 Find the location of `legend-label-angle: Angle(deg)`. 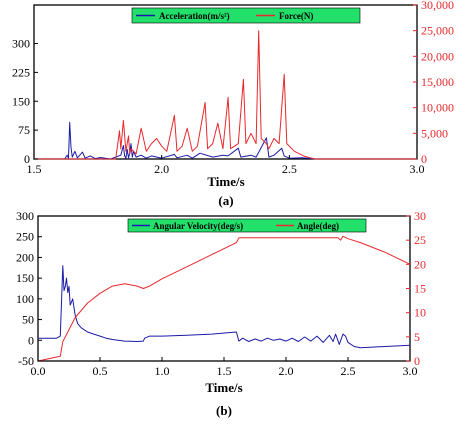

legend-label-angle: Angle(deg) is located at coordinates (318, 226).